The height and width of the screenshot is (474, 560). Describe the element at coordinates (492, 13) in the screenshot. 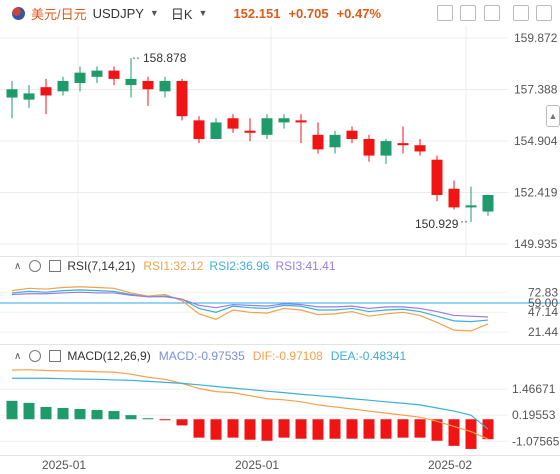

I see `candle-type-icon` at that location.